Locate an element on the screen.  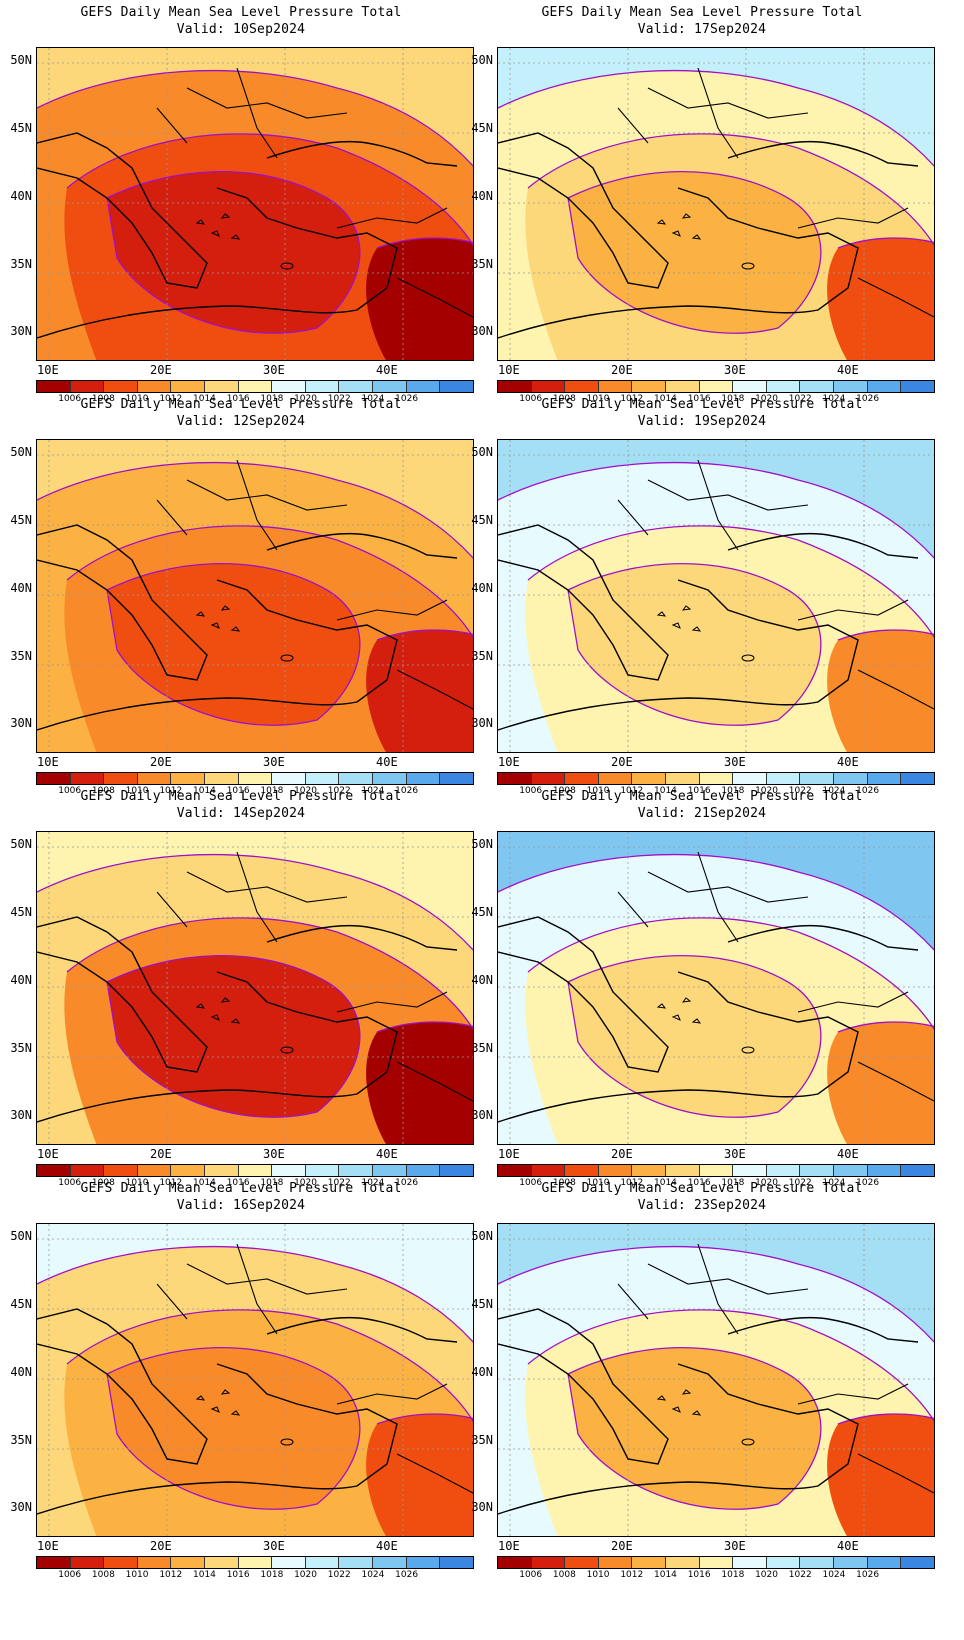
panel-valid-date: Valid: 14Sep2024 is located at coordinates (241, 813).